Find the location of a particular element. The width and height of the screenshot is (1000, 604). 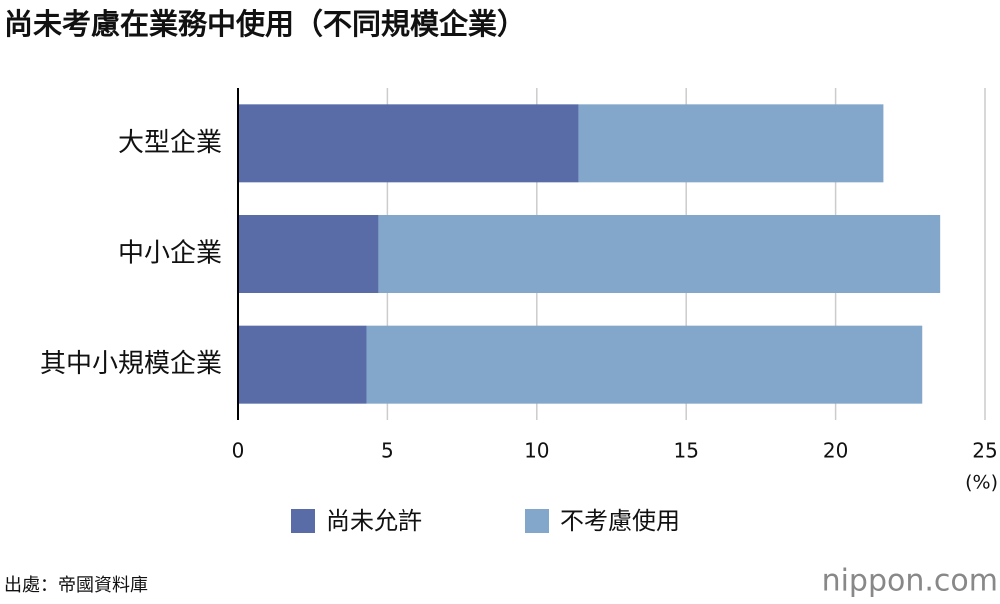

x-tick-label: 15 is located at coordinates (685, 451).